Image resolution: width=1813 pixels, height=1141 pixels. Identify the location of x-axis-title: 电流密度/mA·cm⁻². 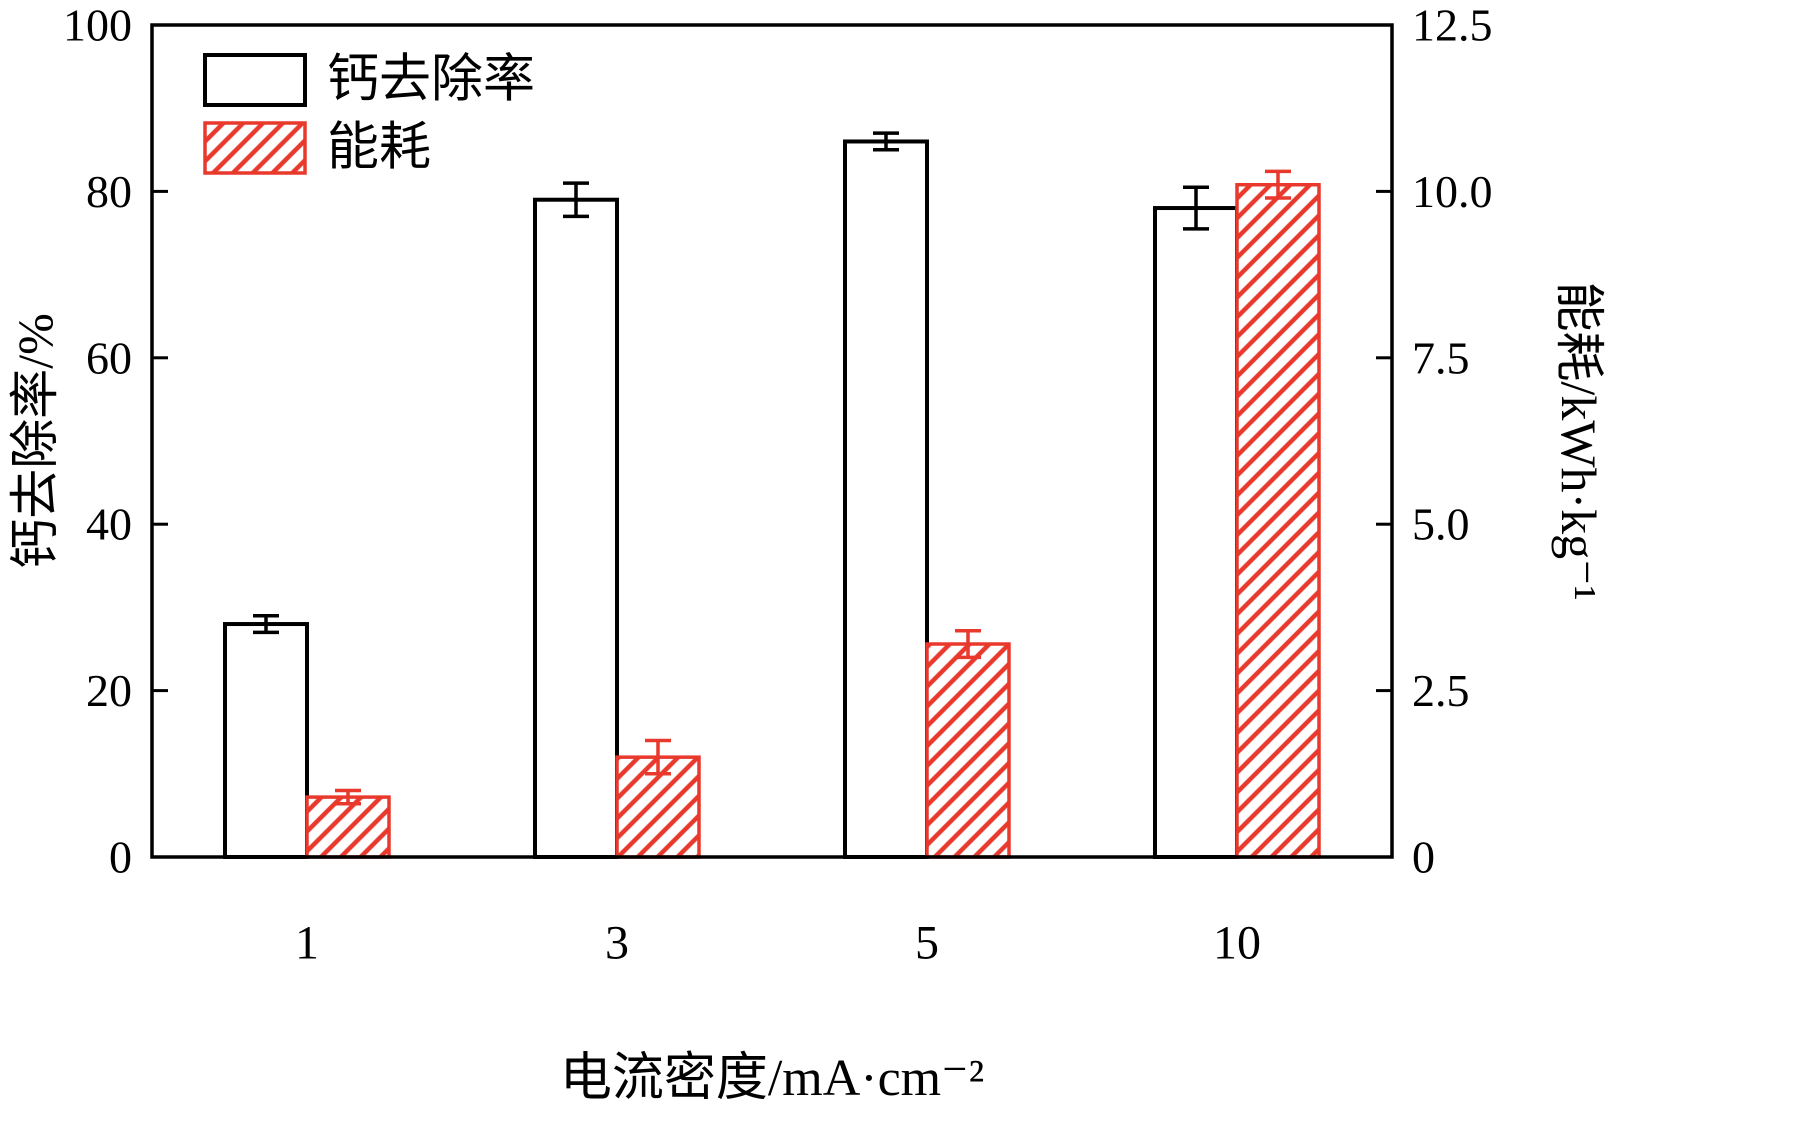
(772, 1078).